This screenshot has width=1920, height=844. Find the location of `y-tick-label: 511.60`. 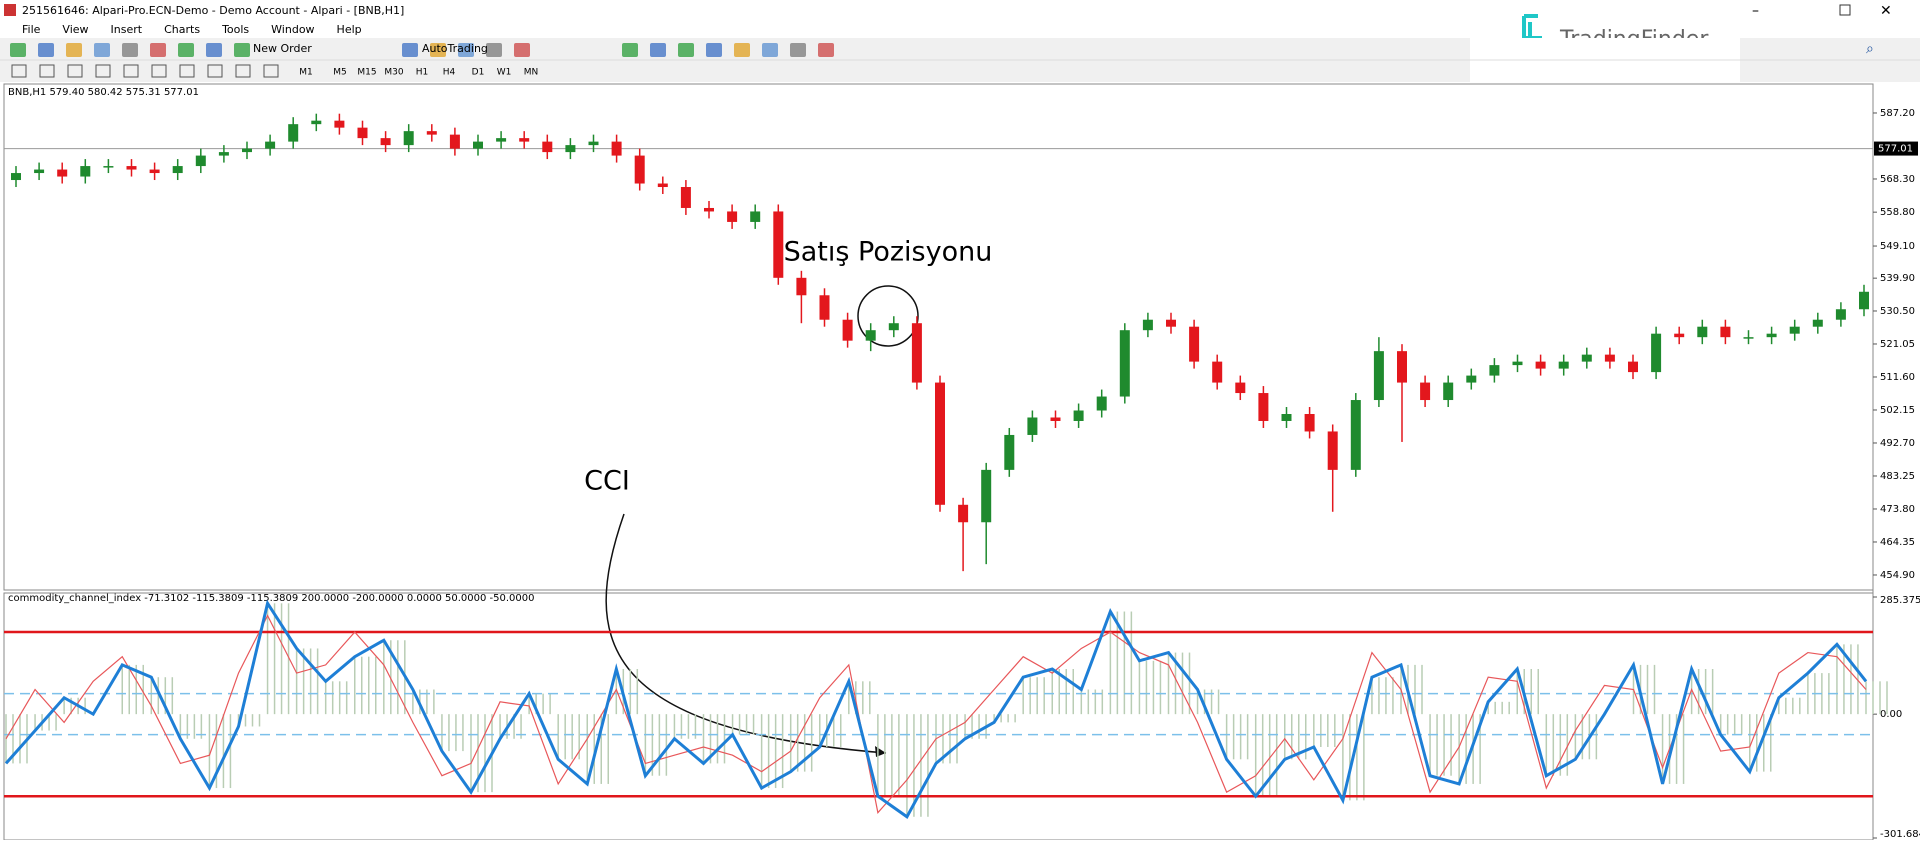

y-tick-label: 511.60 is located at coordinates (1897, 377).